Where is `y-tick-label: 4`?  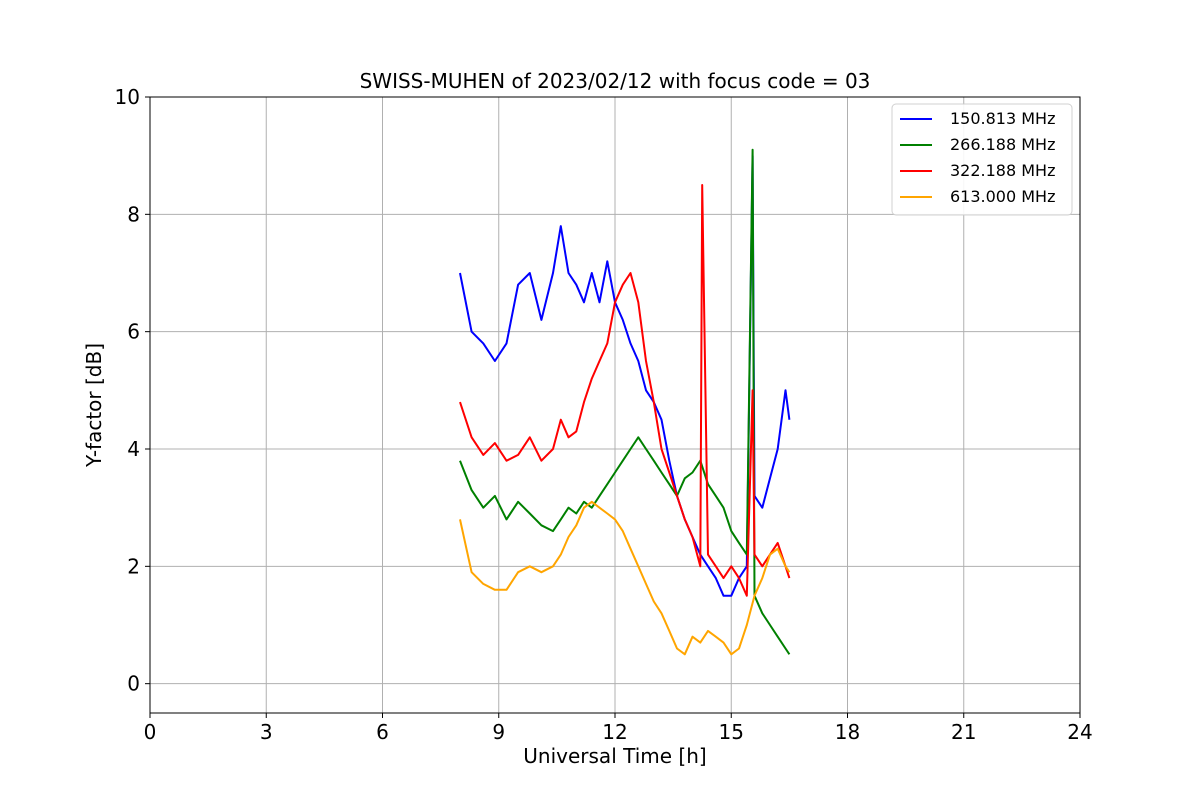 y-tick-label: 4 is located at coordinates (133, 449).